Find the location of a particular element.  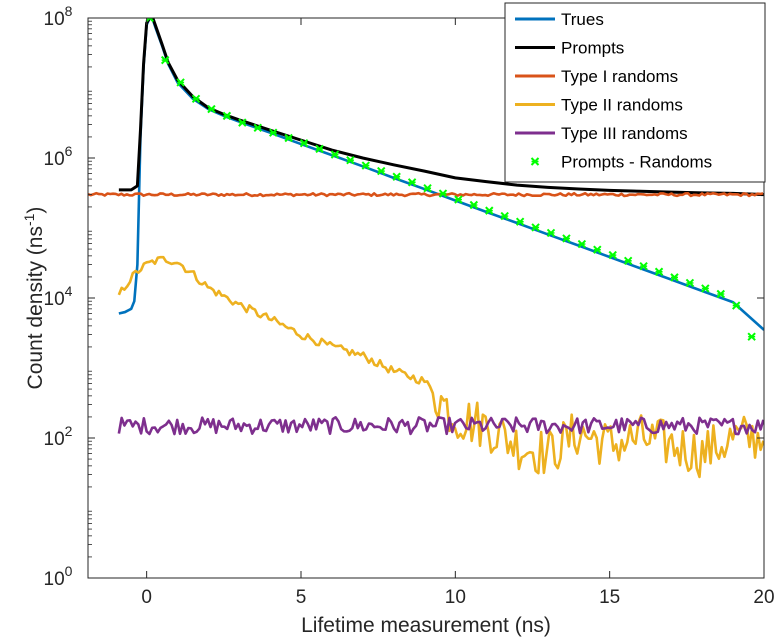

x-tick-label: 10 is located at coordinates (455, 597).